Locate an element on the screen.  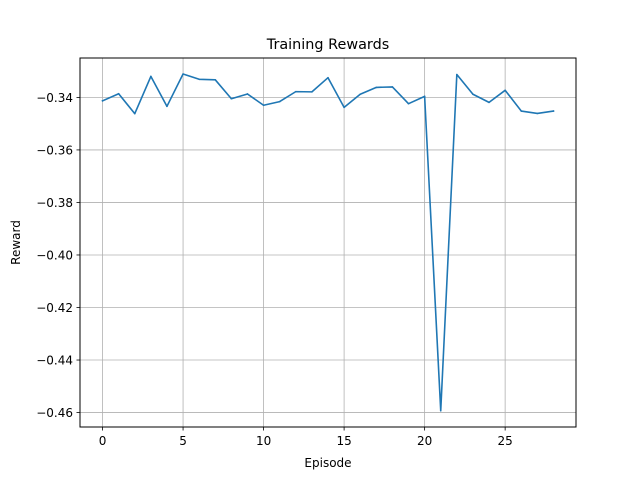
x-tick-label: 15 is located at coordinates (343, 441).